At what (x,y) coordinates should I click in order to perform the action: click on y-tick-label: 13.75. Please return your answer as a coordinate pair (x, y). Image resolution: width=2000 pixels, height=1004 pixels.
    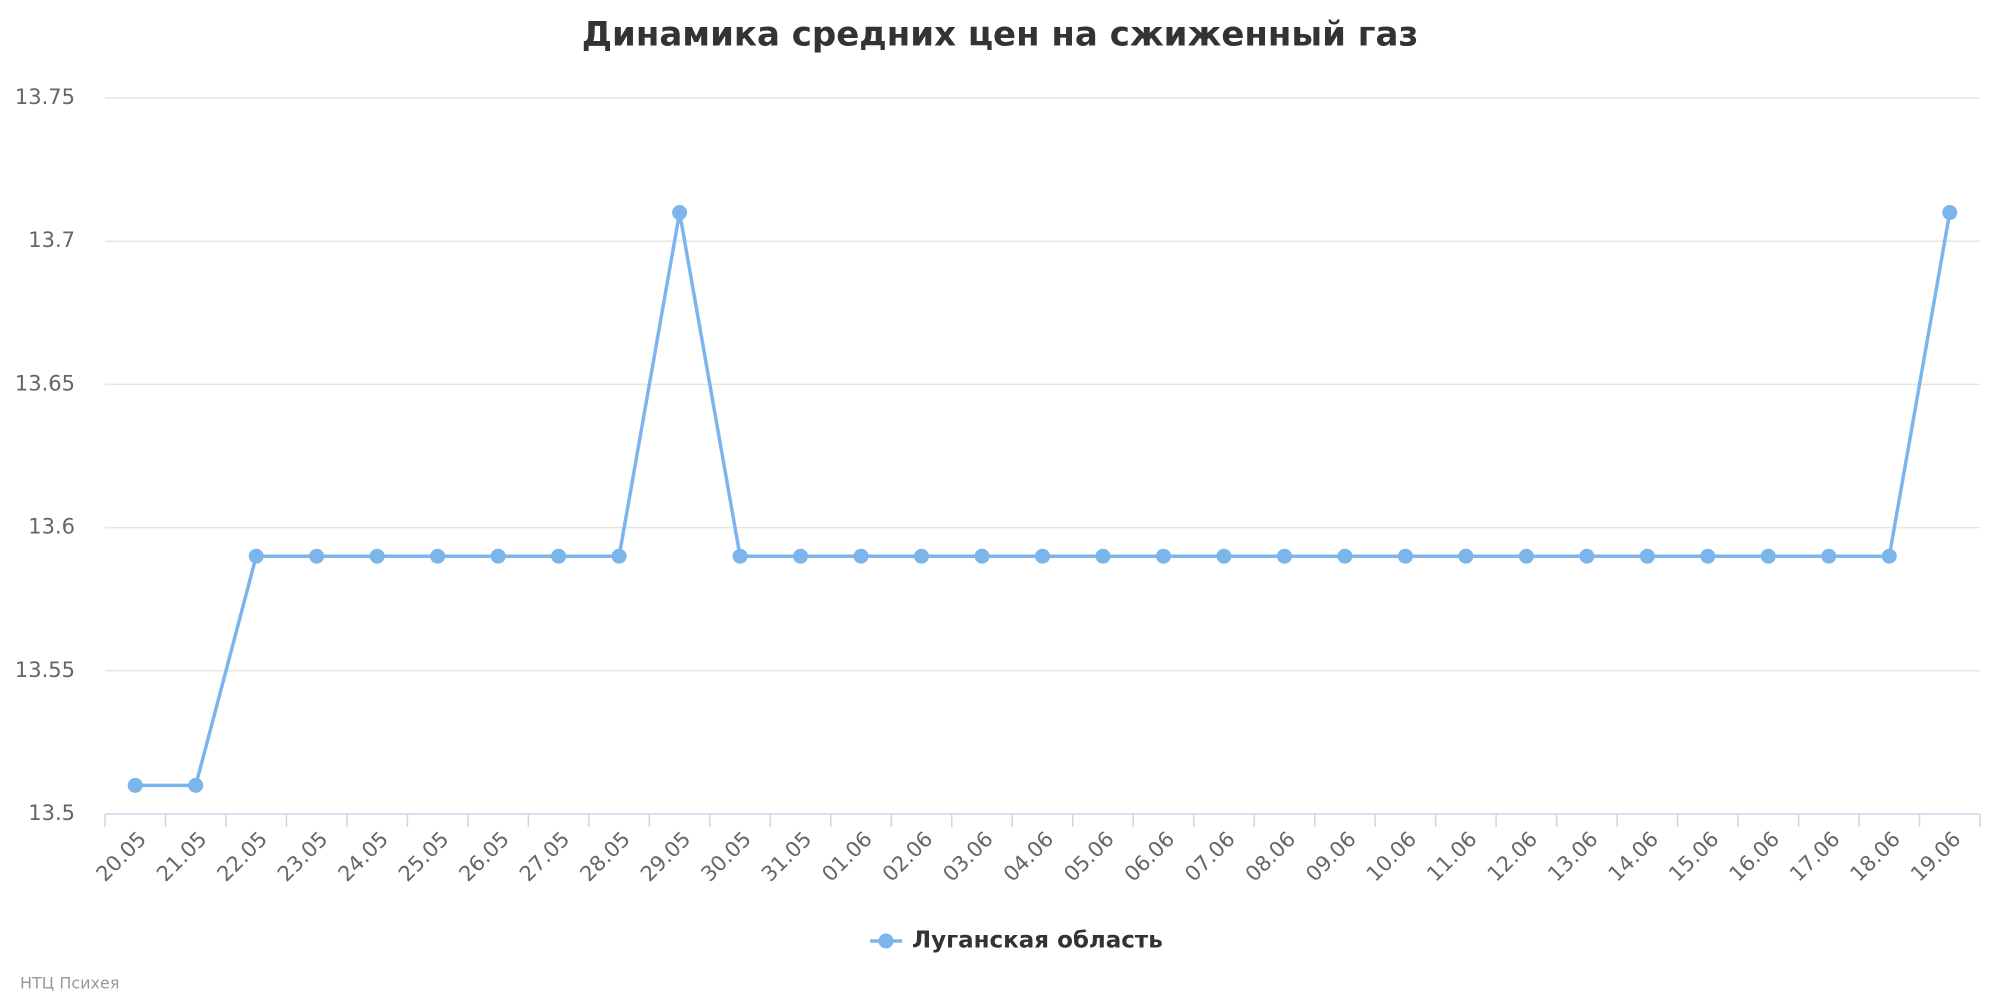
    Looking at the image, I should click on (45, 97).